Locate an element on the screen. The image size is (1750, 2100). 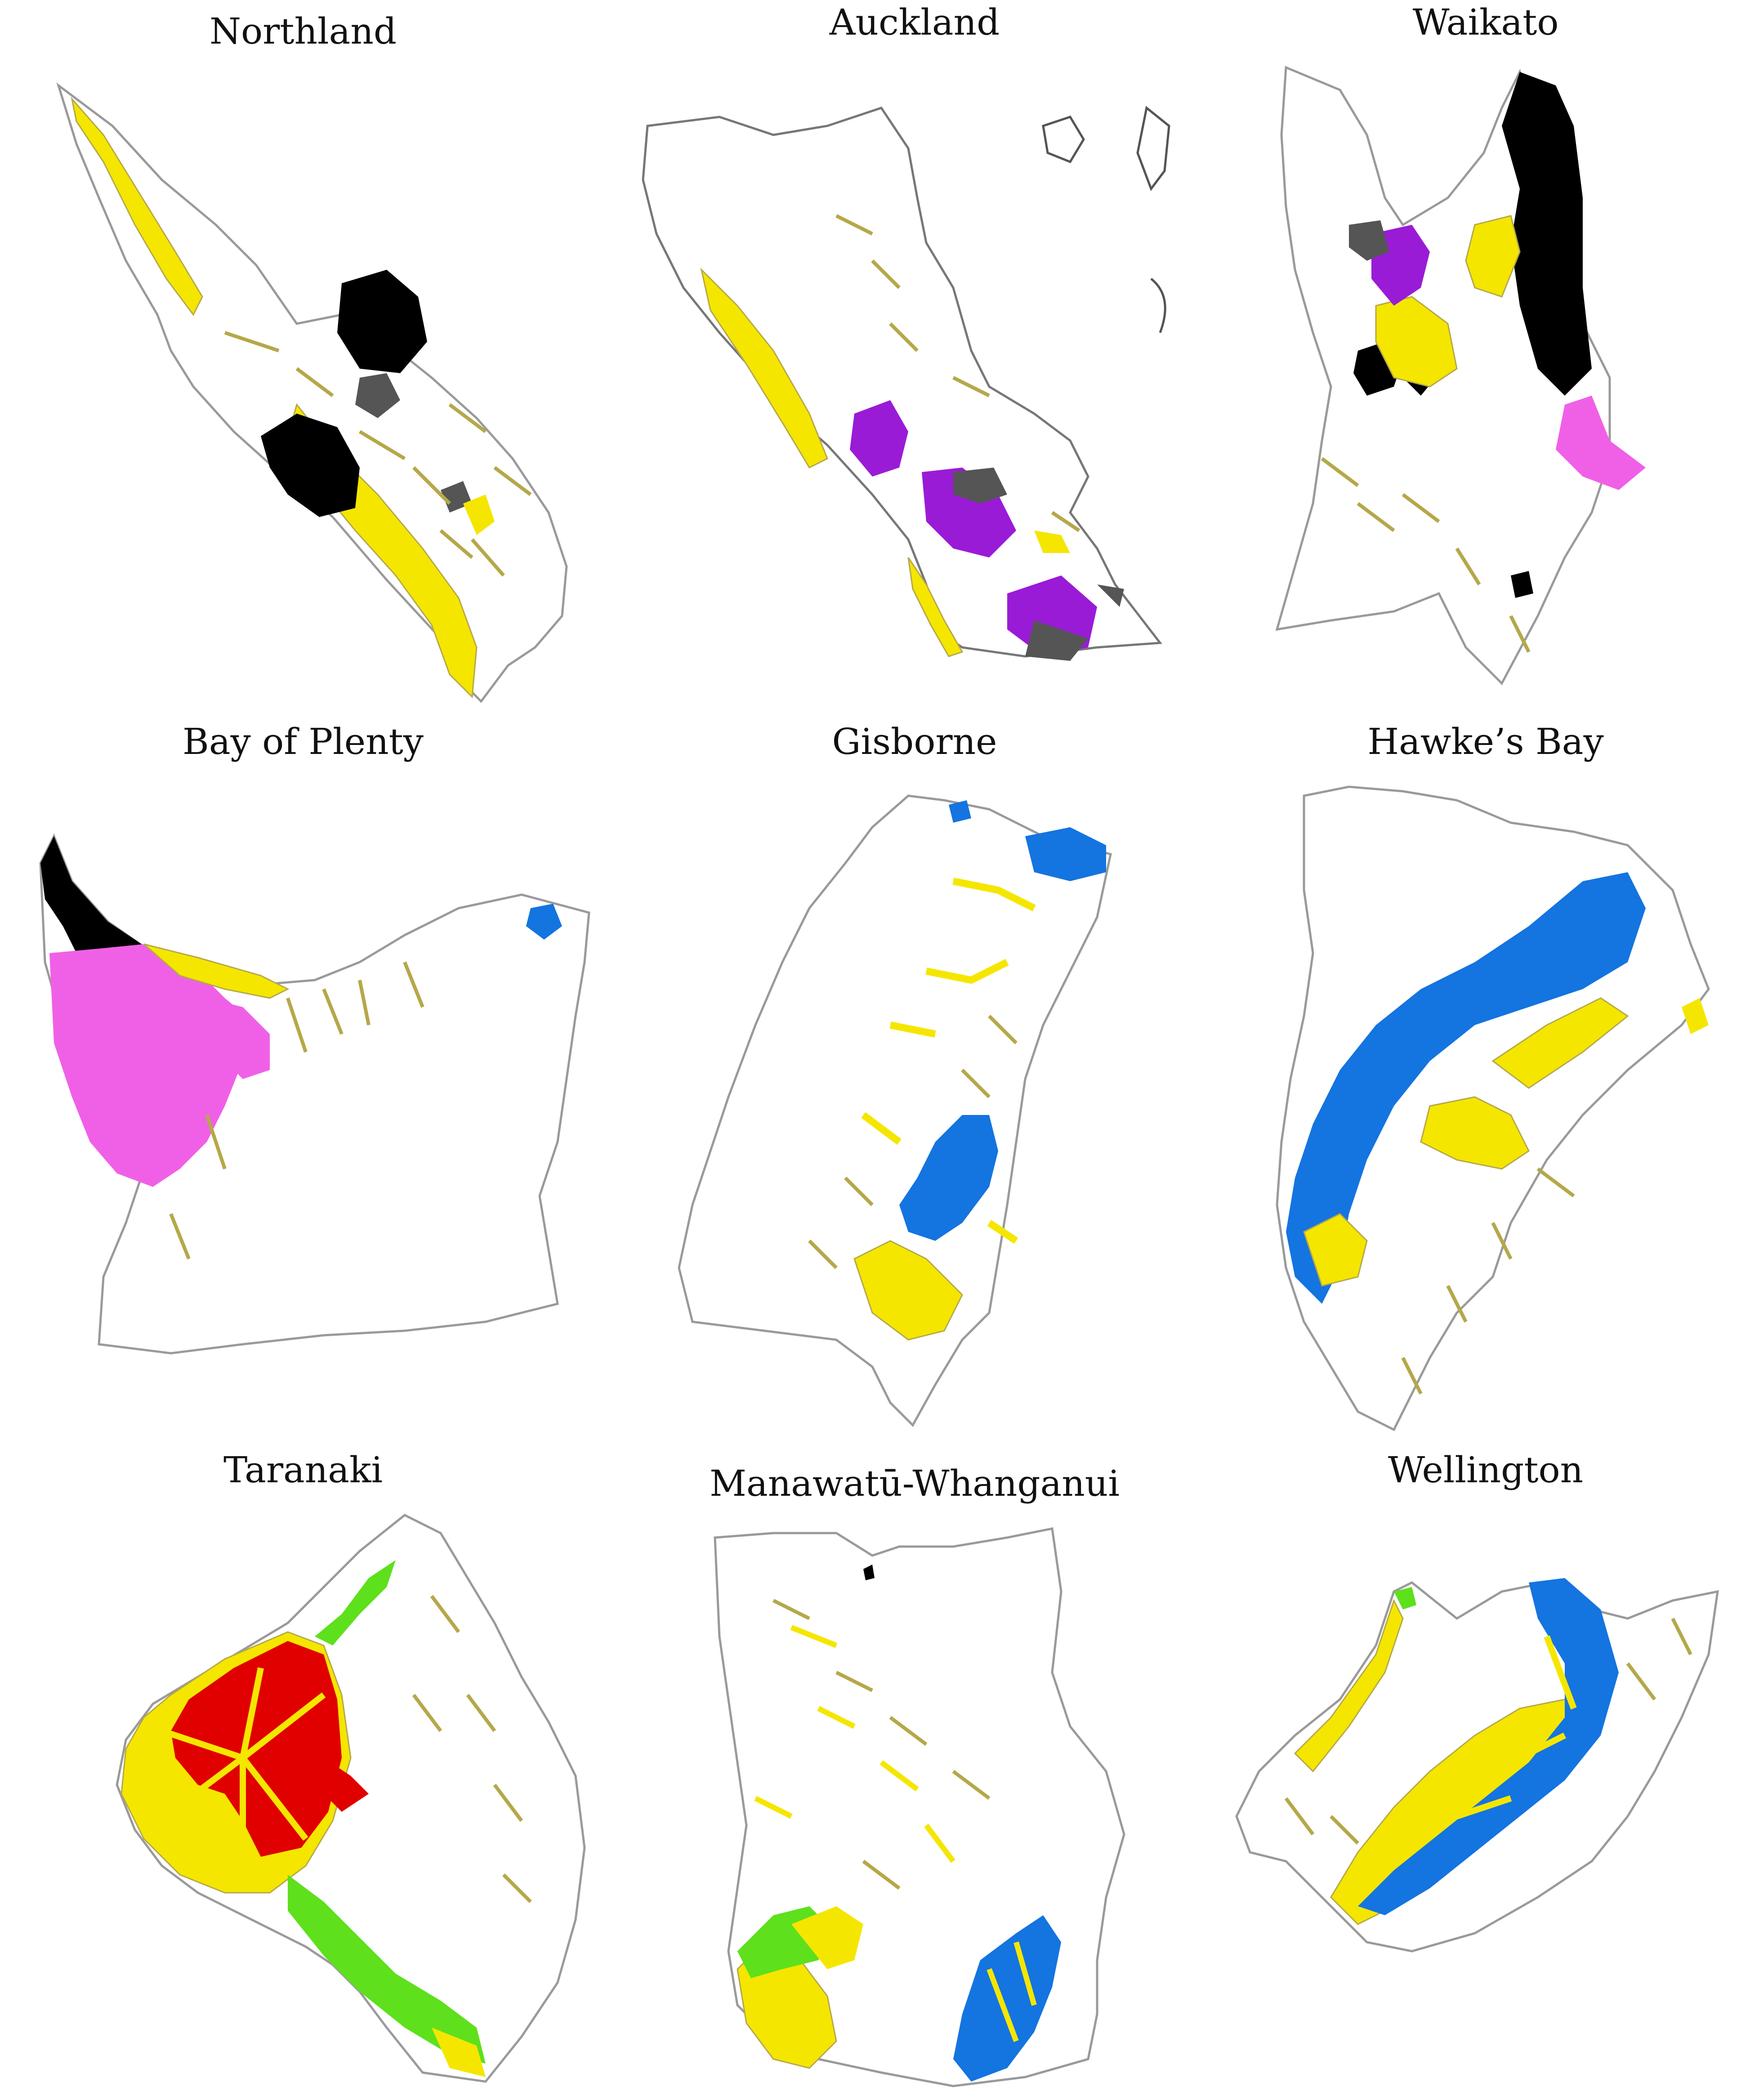
map-bay-of-plenty is located at coordinates (314, 1094).